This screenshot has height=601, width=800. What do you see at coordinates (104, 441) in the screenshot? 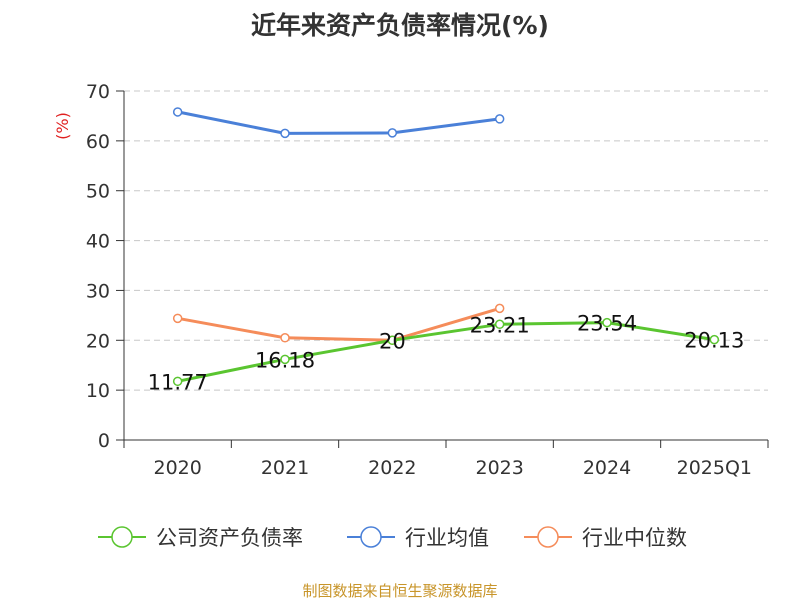
I see `y-tick-label: 0` at bounding box center [104, 441].